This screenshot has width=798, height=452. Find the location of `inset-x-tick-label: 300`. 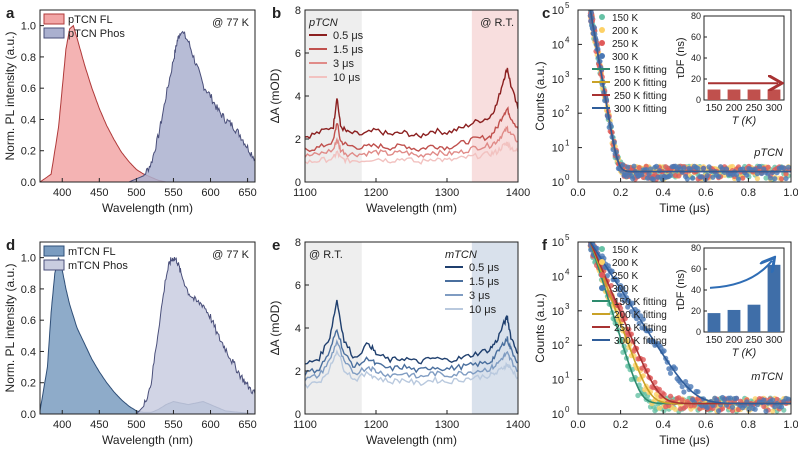

inset-x-tick-label: 300 is located at coordinates (774, 108).